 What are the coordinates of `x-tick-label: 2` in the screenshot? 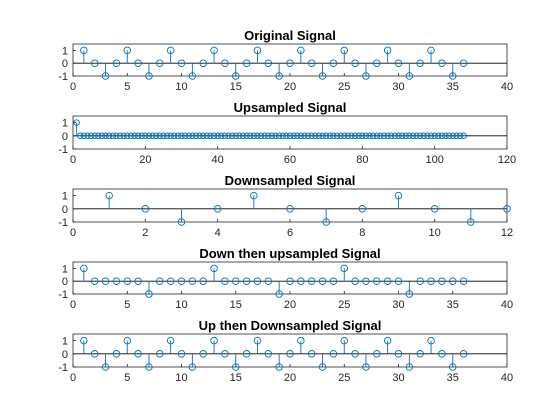 It's located at (145, 233).